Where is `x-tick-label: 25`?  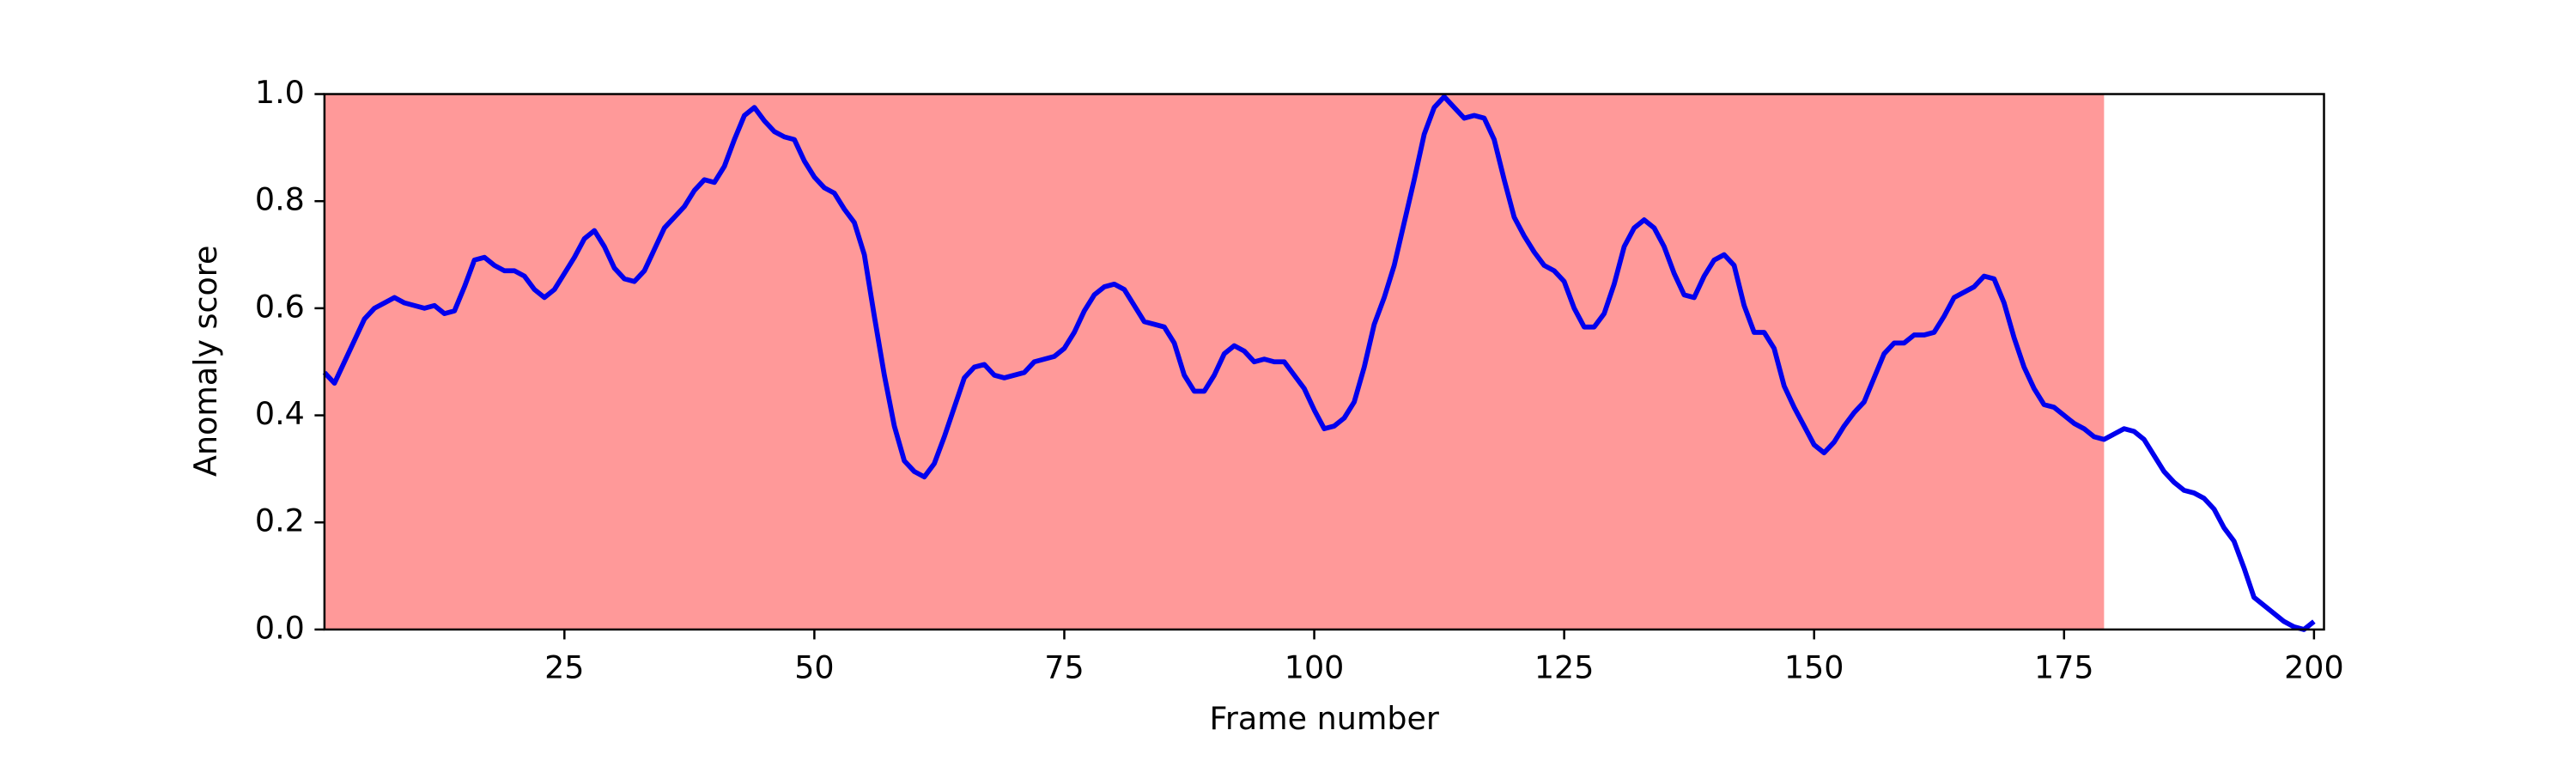
x-tick-label: 25 is located at coordinates (564, 666).